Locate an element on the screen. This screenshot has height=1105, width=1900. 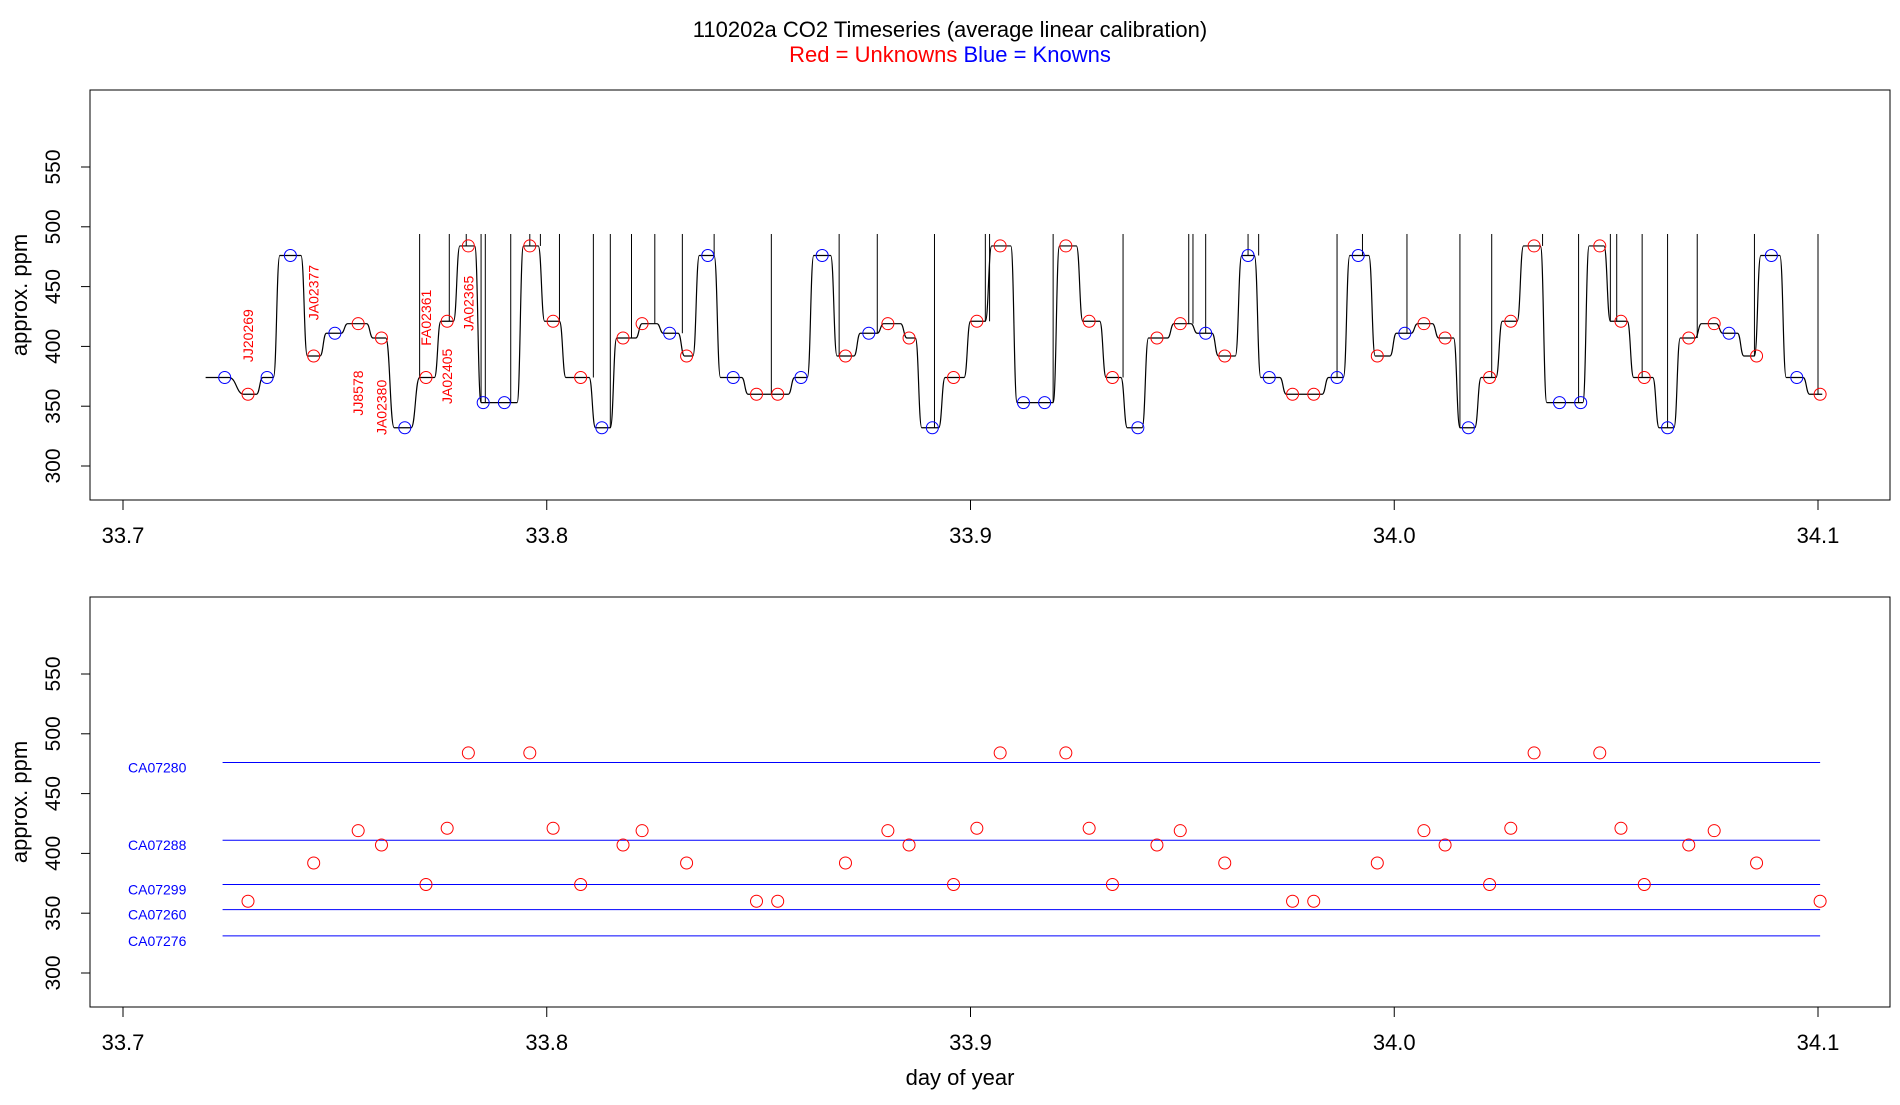
standard-label: CA07288 is located at coordinates (157, 845).